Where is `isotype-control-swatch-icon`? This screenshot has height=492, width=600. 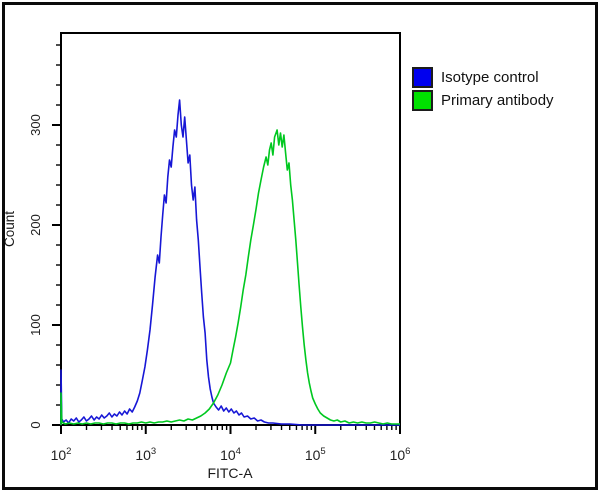 isotype-control-swatch-icon is located at coordinates (422, 77).